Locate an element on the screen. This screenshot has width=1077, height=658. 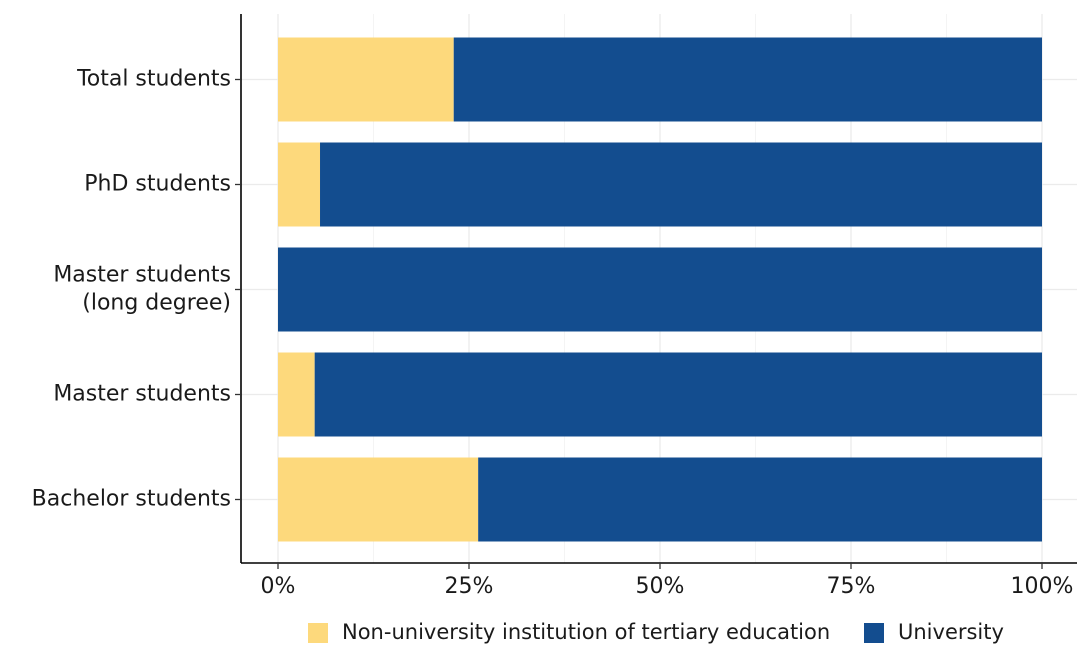
legend-label-1: University is located at coordinates (951, 632).